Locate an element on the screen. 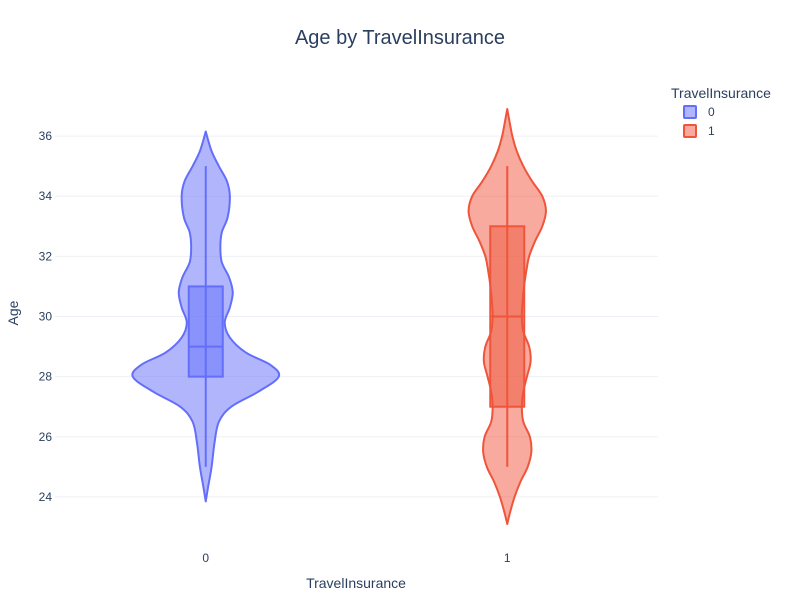  y-tick-labels: 24 26 28 30 32 34 36 is located at coordinates (46, 316).